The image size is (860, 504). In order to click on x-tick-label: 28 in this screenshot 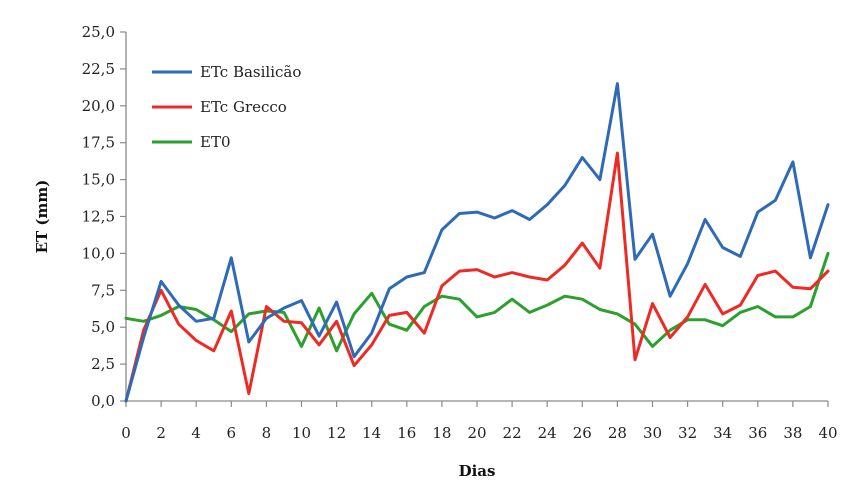, I will do `click(617, 433)`.